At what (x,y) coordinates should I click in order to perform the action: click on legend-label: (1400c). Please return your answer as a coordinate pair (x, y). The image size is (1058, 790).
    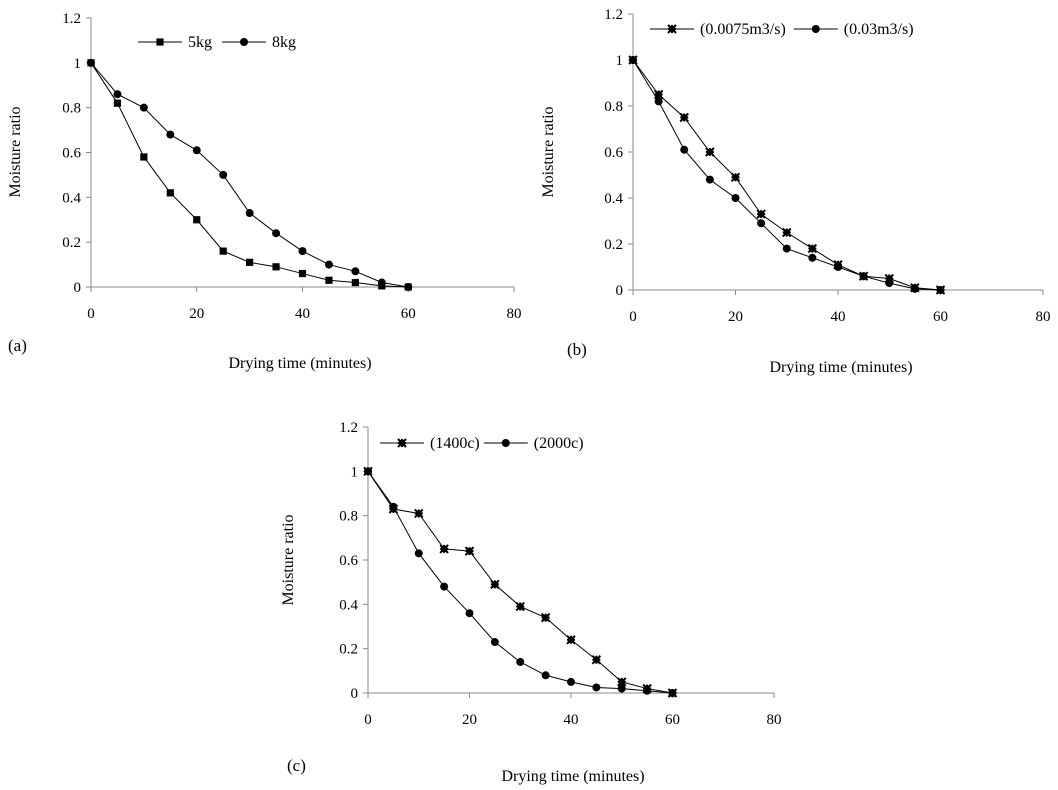
    Looking at the image, I should click on (455, 443).